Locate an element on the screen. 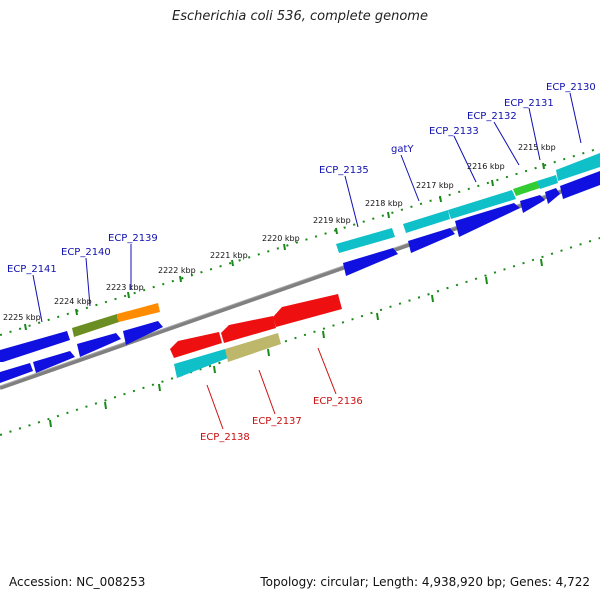 This screenshot has width=600, height=600. gene-label-ecp2136: ECP_2136 is located at coordinates (338, 401).